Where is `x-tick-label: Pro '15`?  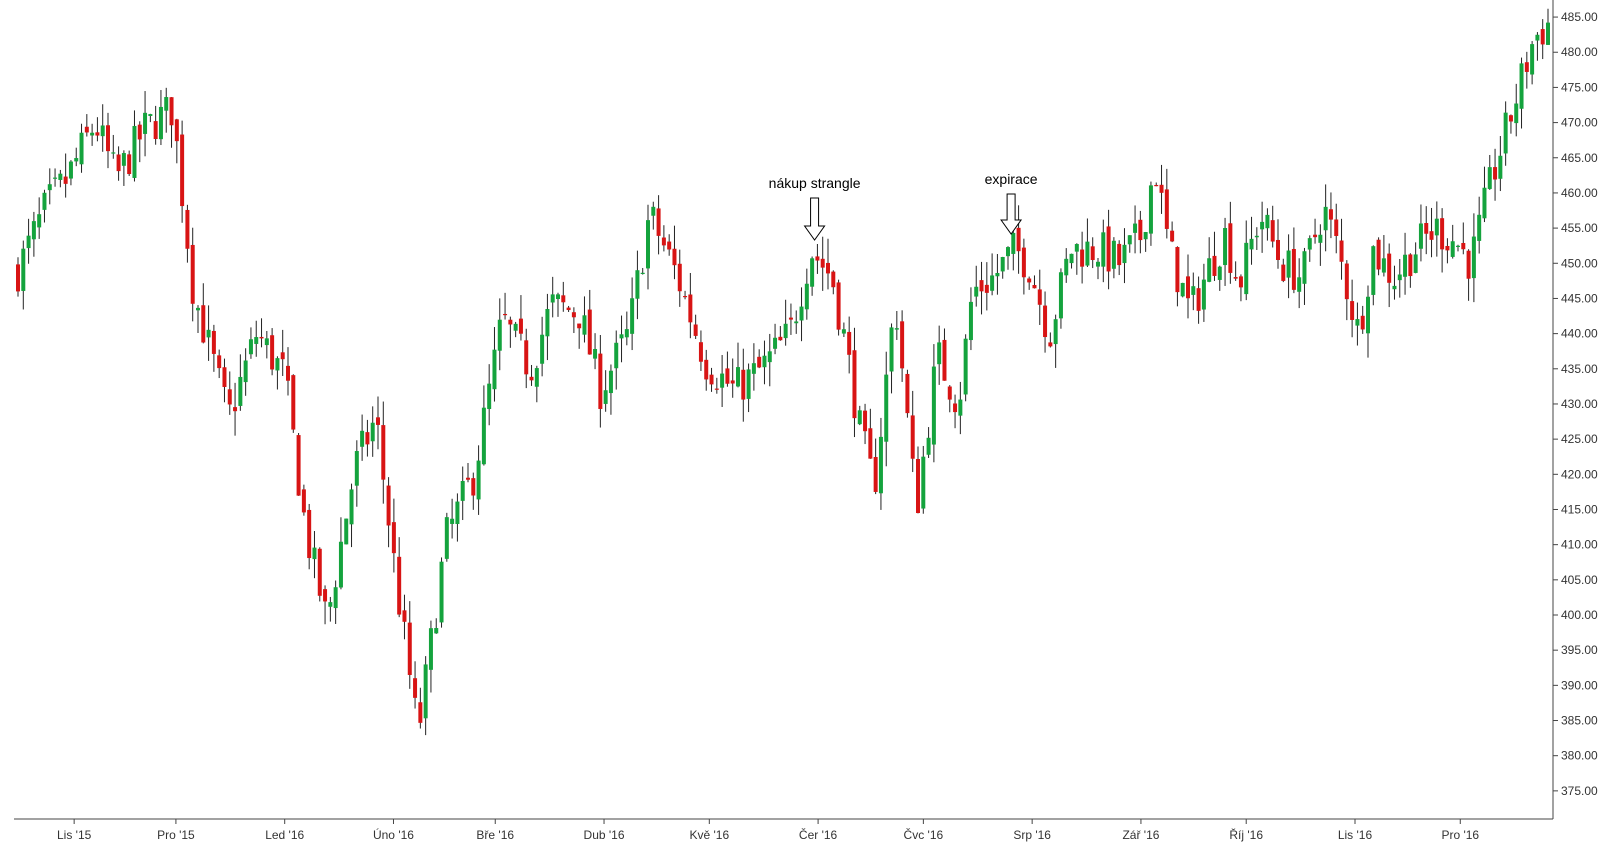 x-tick-label: Pro '15 is located at coordinates (176, 835).